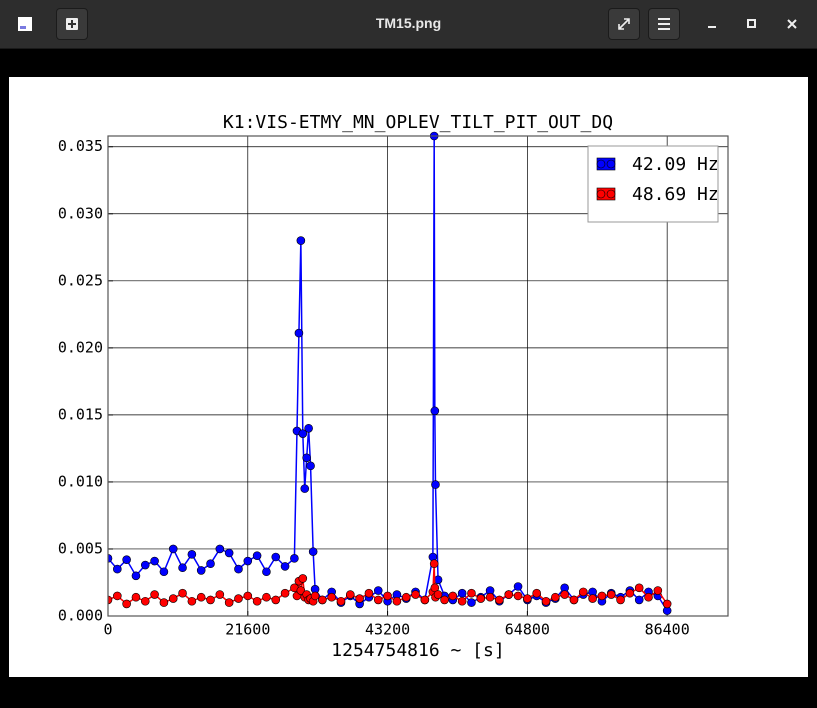  What do you see at coordinates (408, 24) in the screenshot?
I see `title-bar: TM15.png` at bounding box center [408, 24].